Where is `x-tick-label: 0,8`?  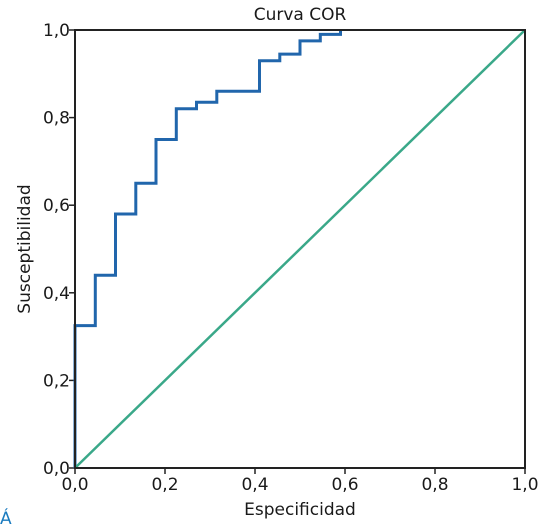 x-tick-label: 0,8 is located at coordinates (434, 485).